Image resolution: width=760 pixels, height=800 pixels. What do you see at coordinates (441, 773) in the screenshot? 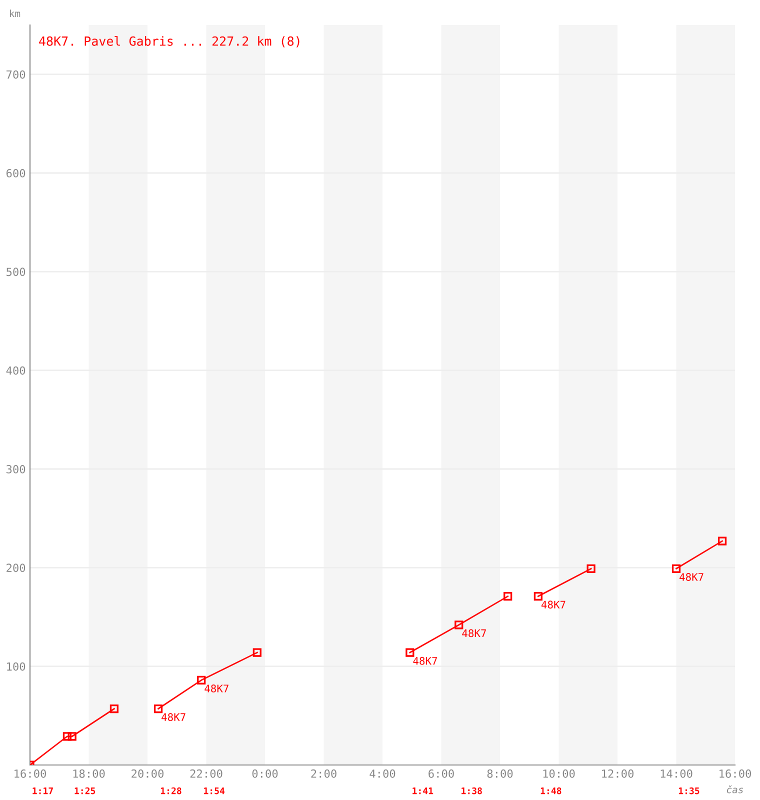
I see `x-tick-label: 6:00` at bounding box center [441, 773].